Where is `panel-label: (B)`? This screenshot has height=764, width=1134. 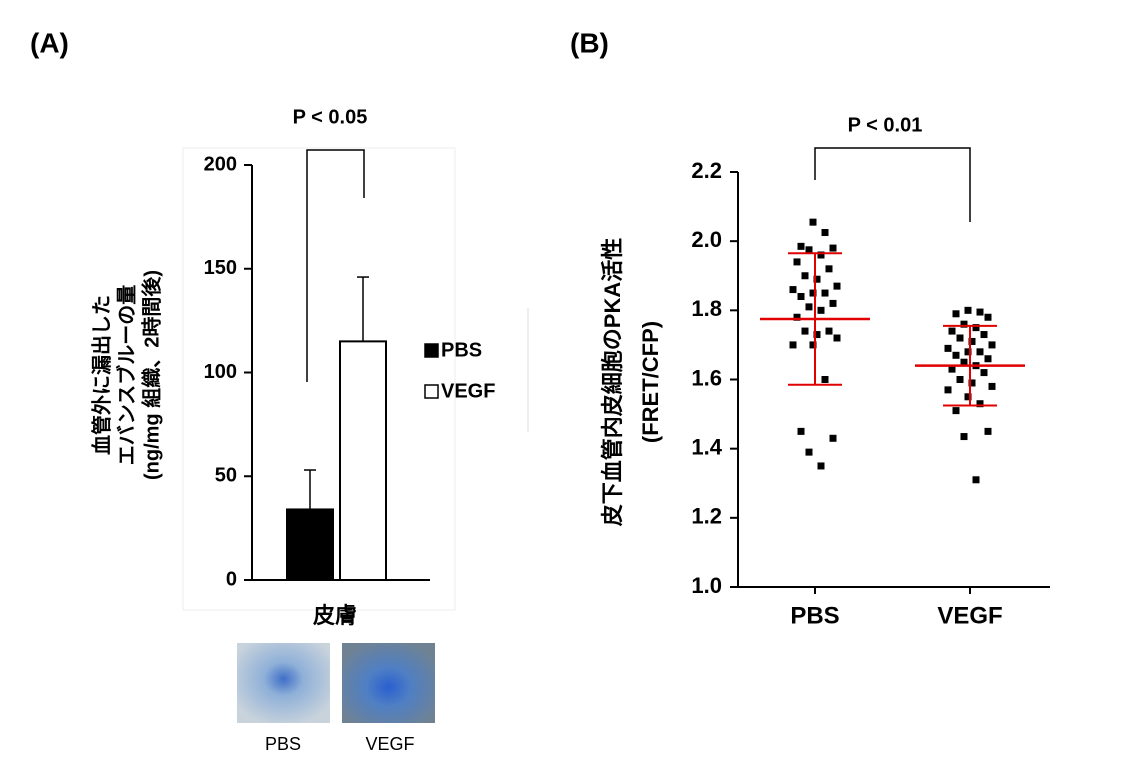 panel-label: (B) is located at coordinates (589, 42).